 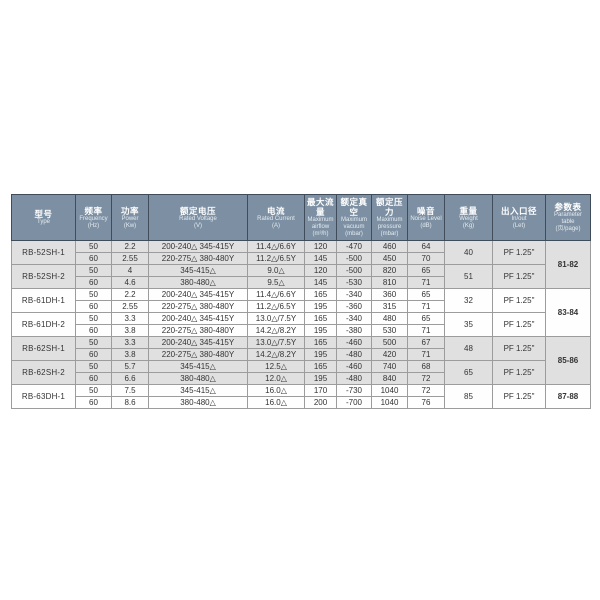 I want to click on header-label-en: Weight, so click(x=468, y=218).